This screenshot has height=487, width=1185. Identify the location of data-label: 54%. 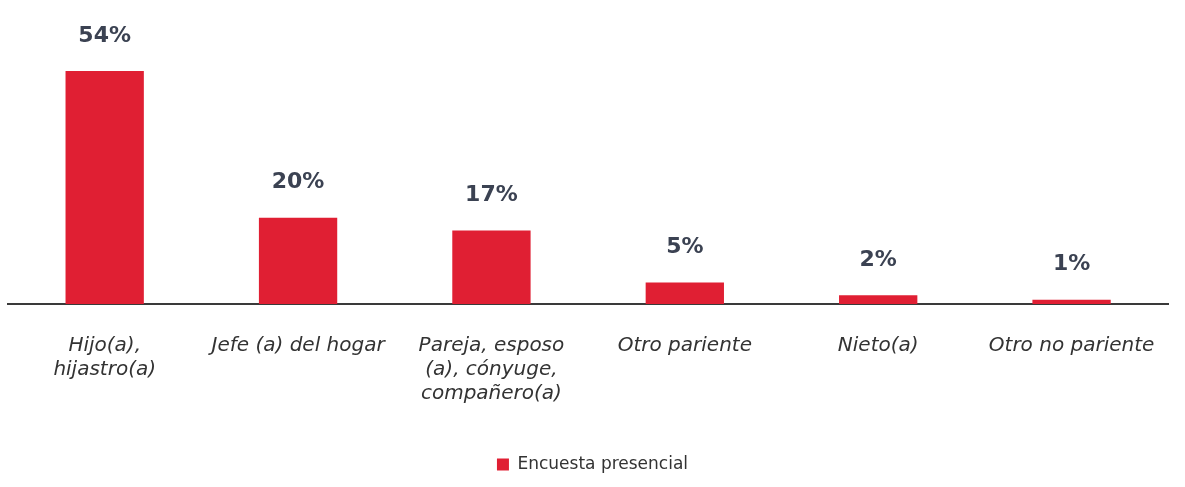
(105, 34).